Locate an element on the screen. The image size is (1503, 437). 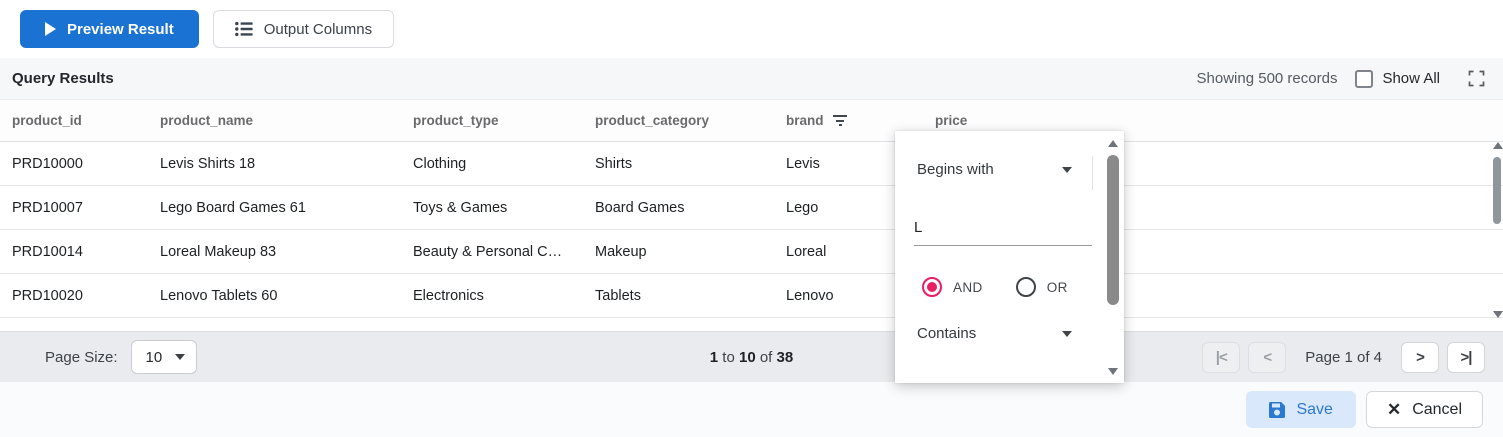
save-label: Save is located at coordinates (1314, 409).